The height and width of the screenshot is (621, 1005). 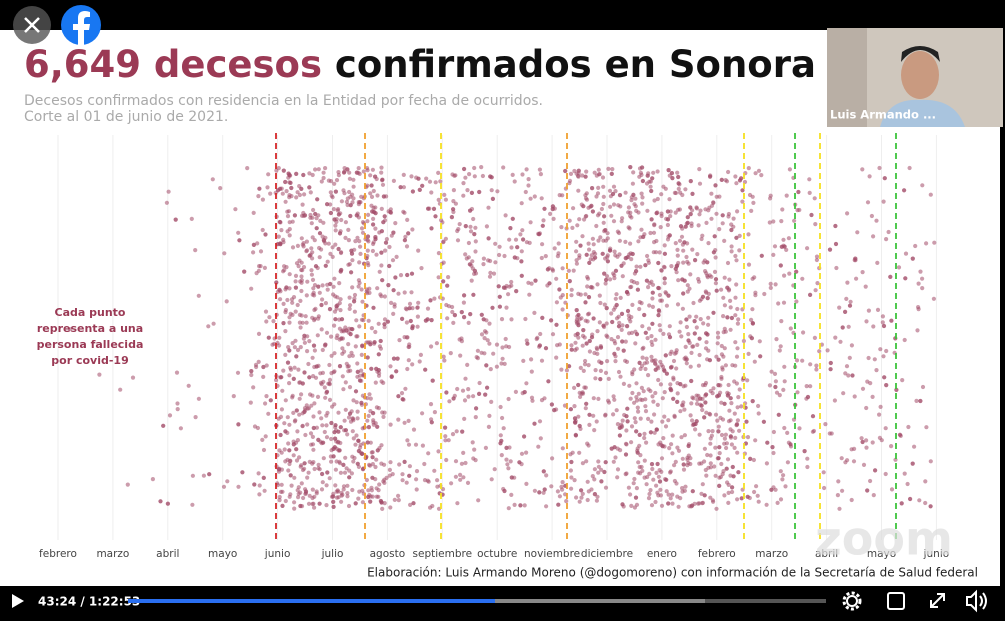 What do you see at coordinates (18, 601) in the screenshot?
I see `play-button` at bounding box center [18, 601].